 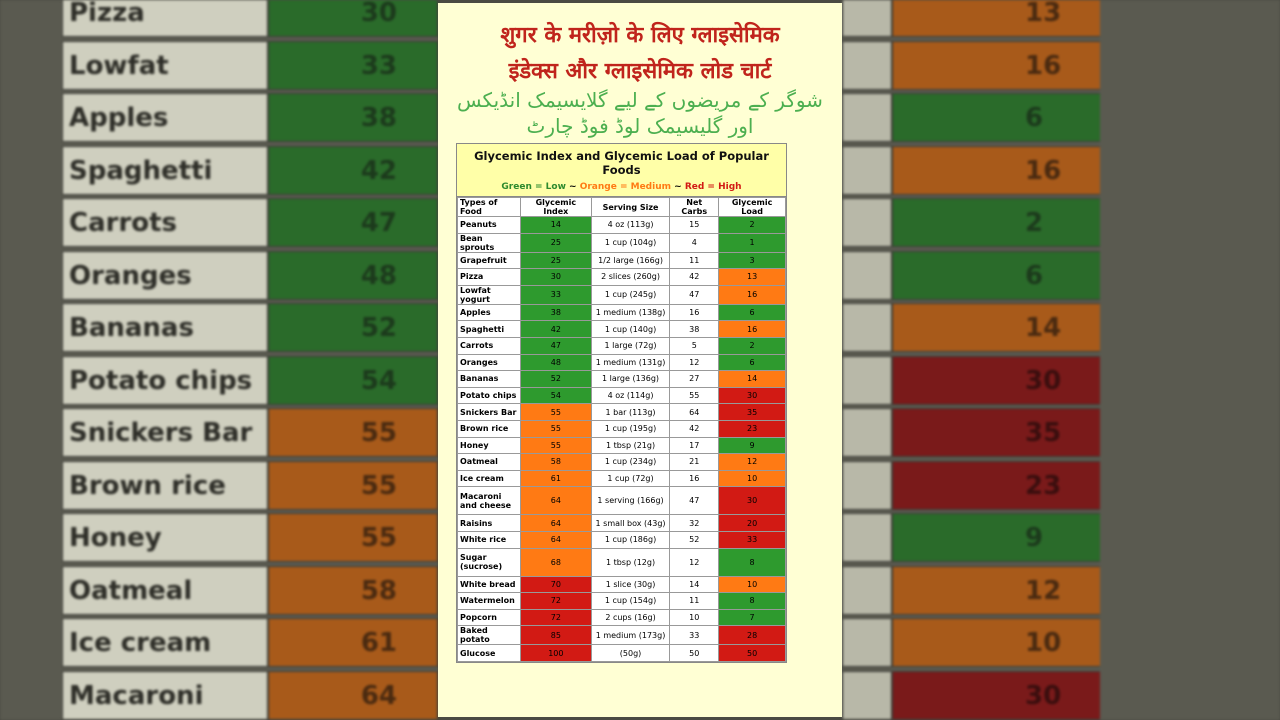 What do you see at coordinates (630, 242) in the screenshot?
I see `cell-serving: 1 cup (104g)` at bounding box center [630, 242].